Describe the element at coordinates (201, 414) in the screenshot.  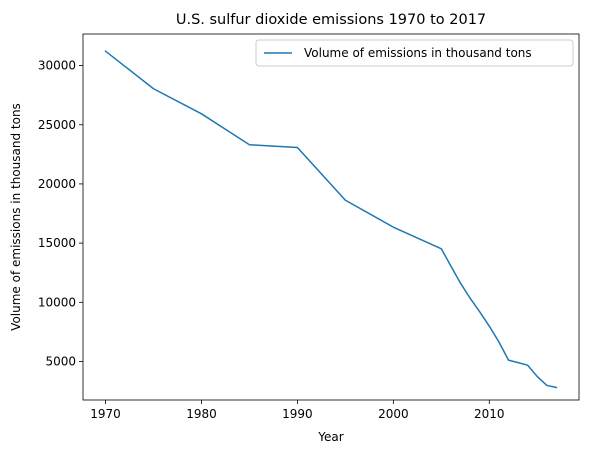
I see `x-tick-label: 1980` at that location.